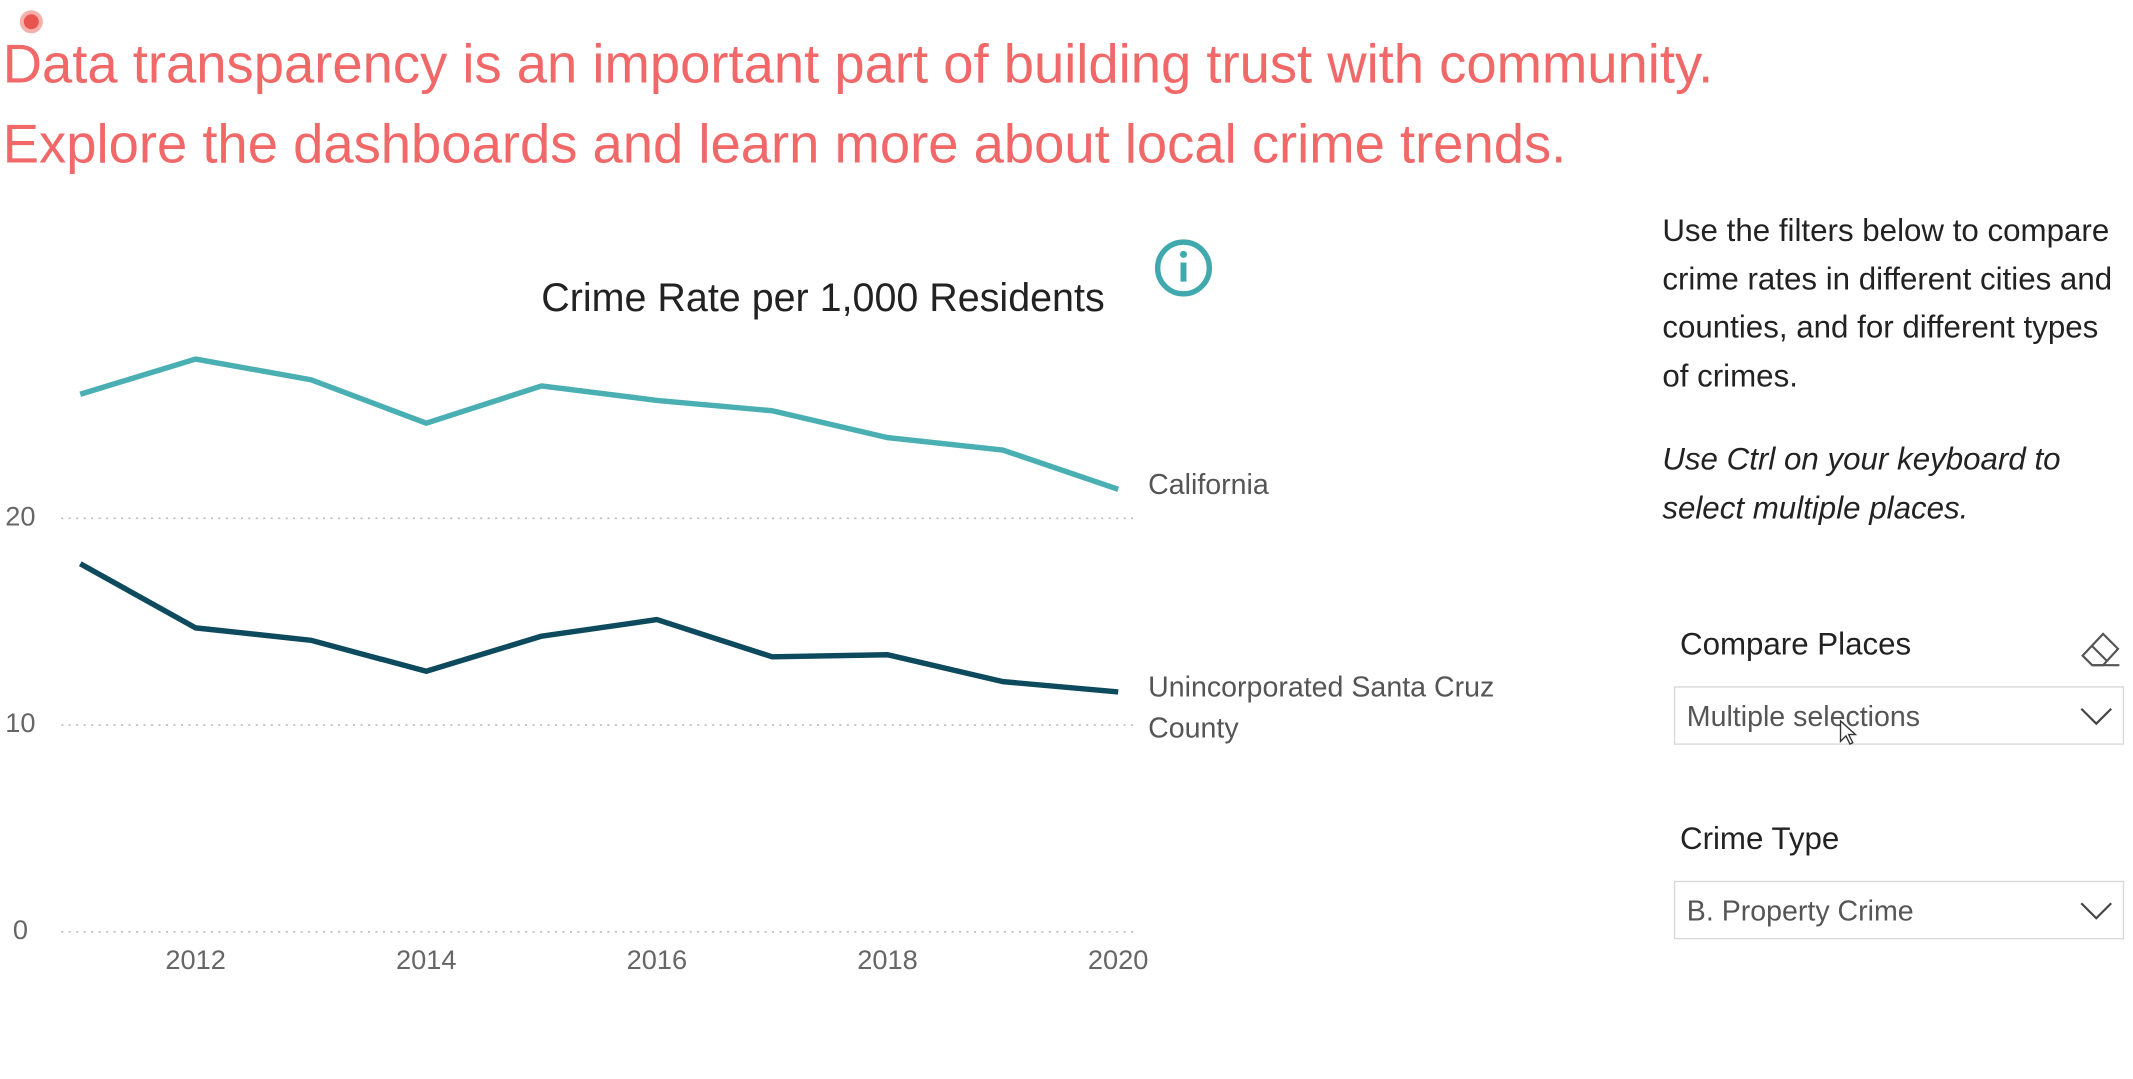 The image size is (2133, 1079). I want to click on dropdown-value: B. Property Crime, so click(1800, 911).